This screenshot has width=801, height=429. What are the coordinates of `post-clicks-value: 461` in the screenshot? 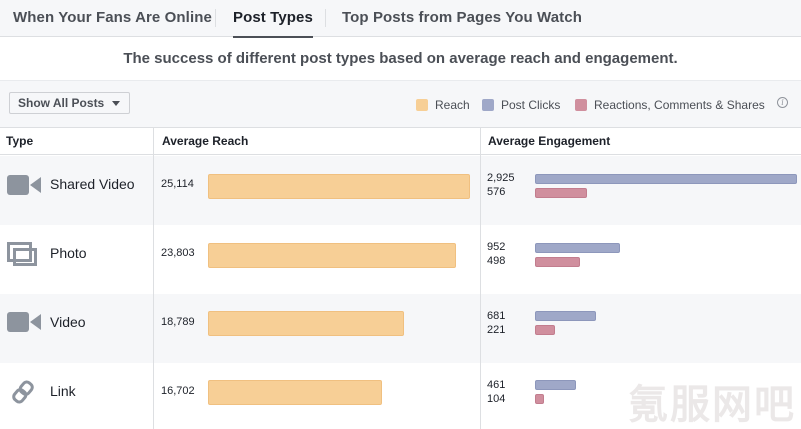 It's located at (496, 385).